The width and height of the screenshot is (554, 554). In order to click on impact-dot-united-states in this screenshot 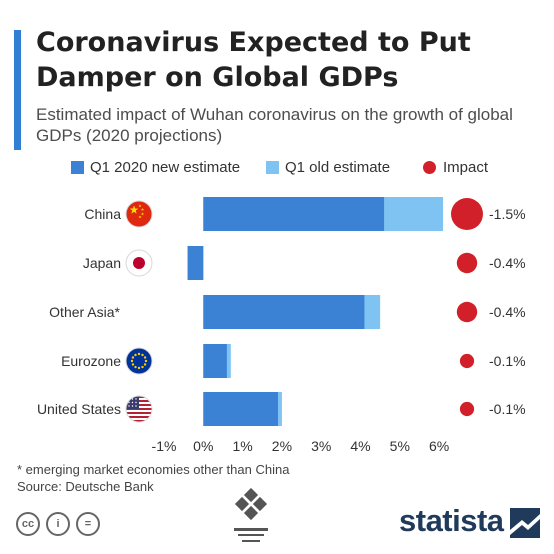, I will do `click(467, 409)`.